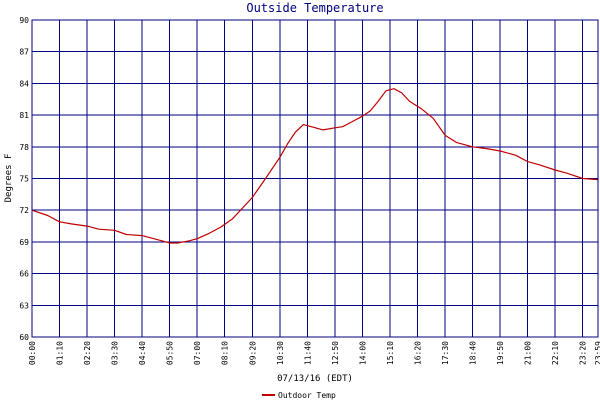  I want to click on y-tick-label: 75, so click(24, 179).